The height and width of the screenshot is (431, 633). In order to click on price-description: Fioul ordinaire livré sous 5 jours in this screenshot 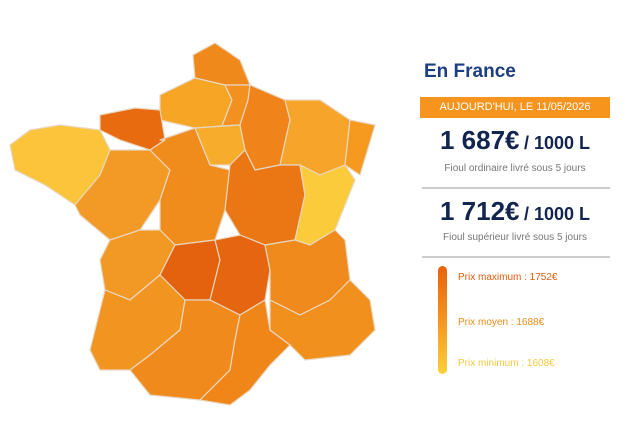, I will do `click(515, 168)`.